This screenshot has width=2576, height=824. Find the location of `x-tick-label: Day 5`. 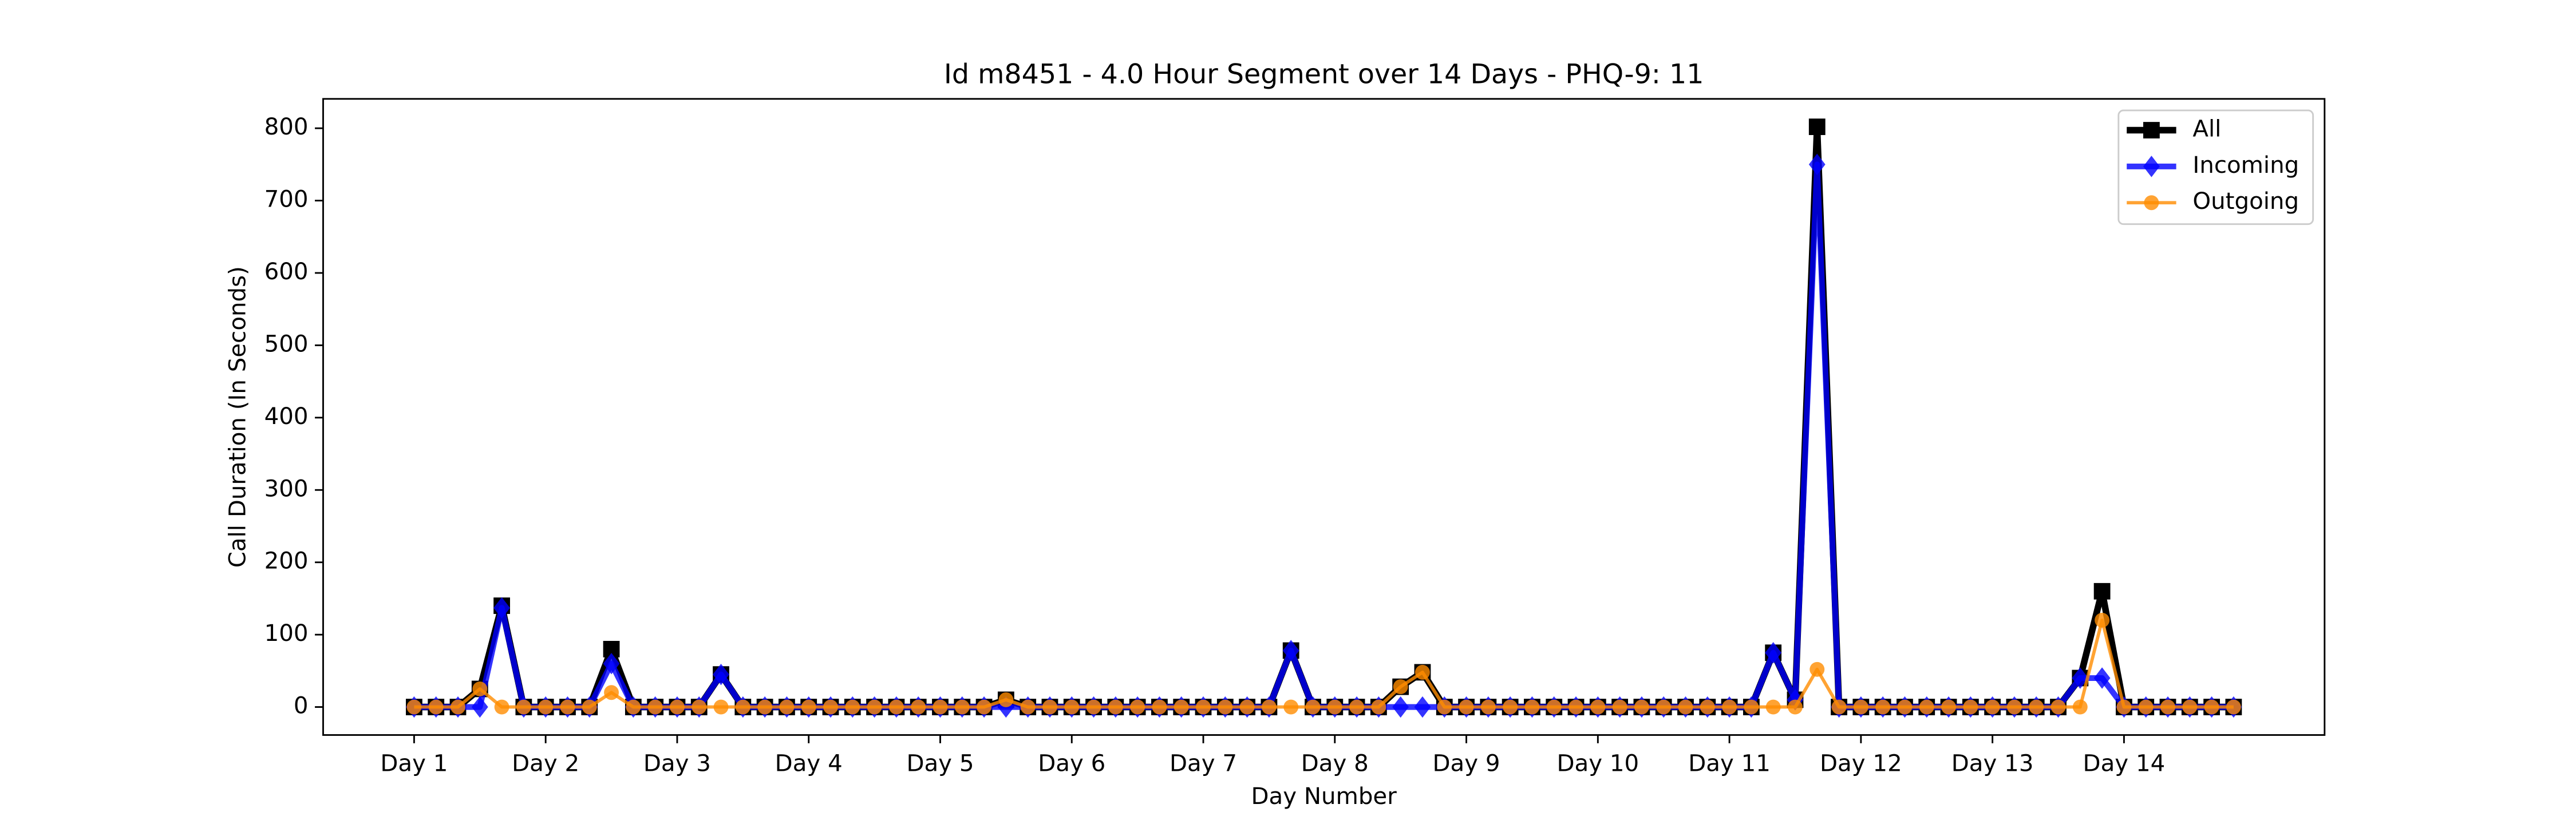

x-tick-label: Day 5 is located at coordinates (940, 763).